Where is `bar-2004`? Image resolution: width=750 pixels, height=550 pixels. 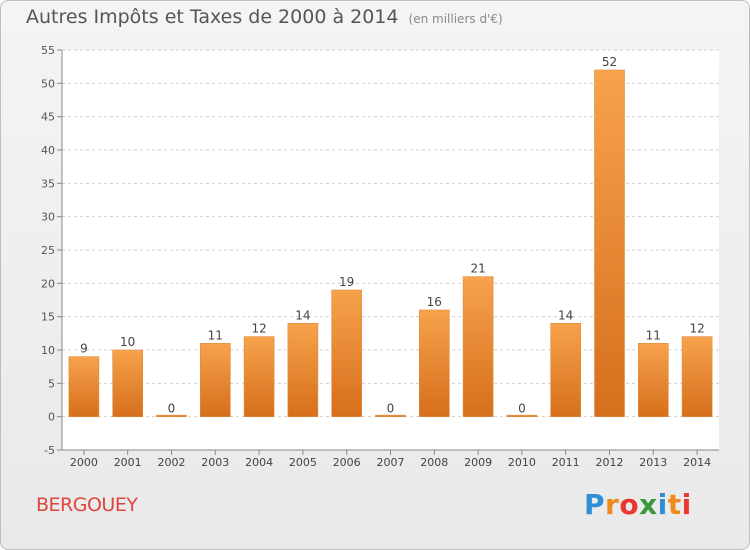 bar-2004 is located at coordinates (259, 376).